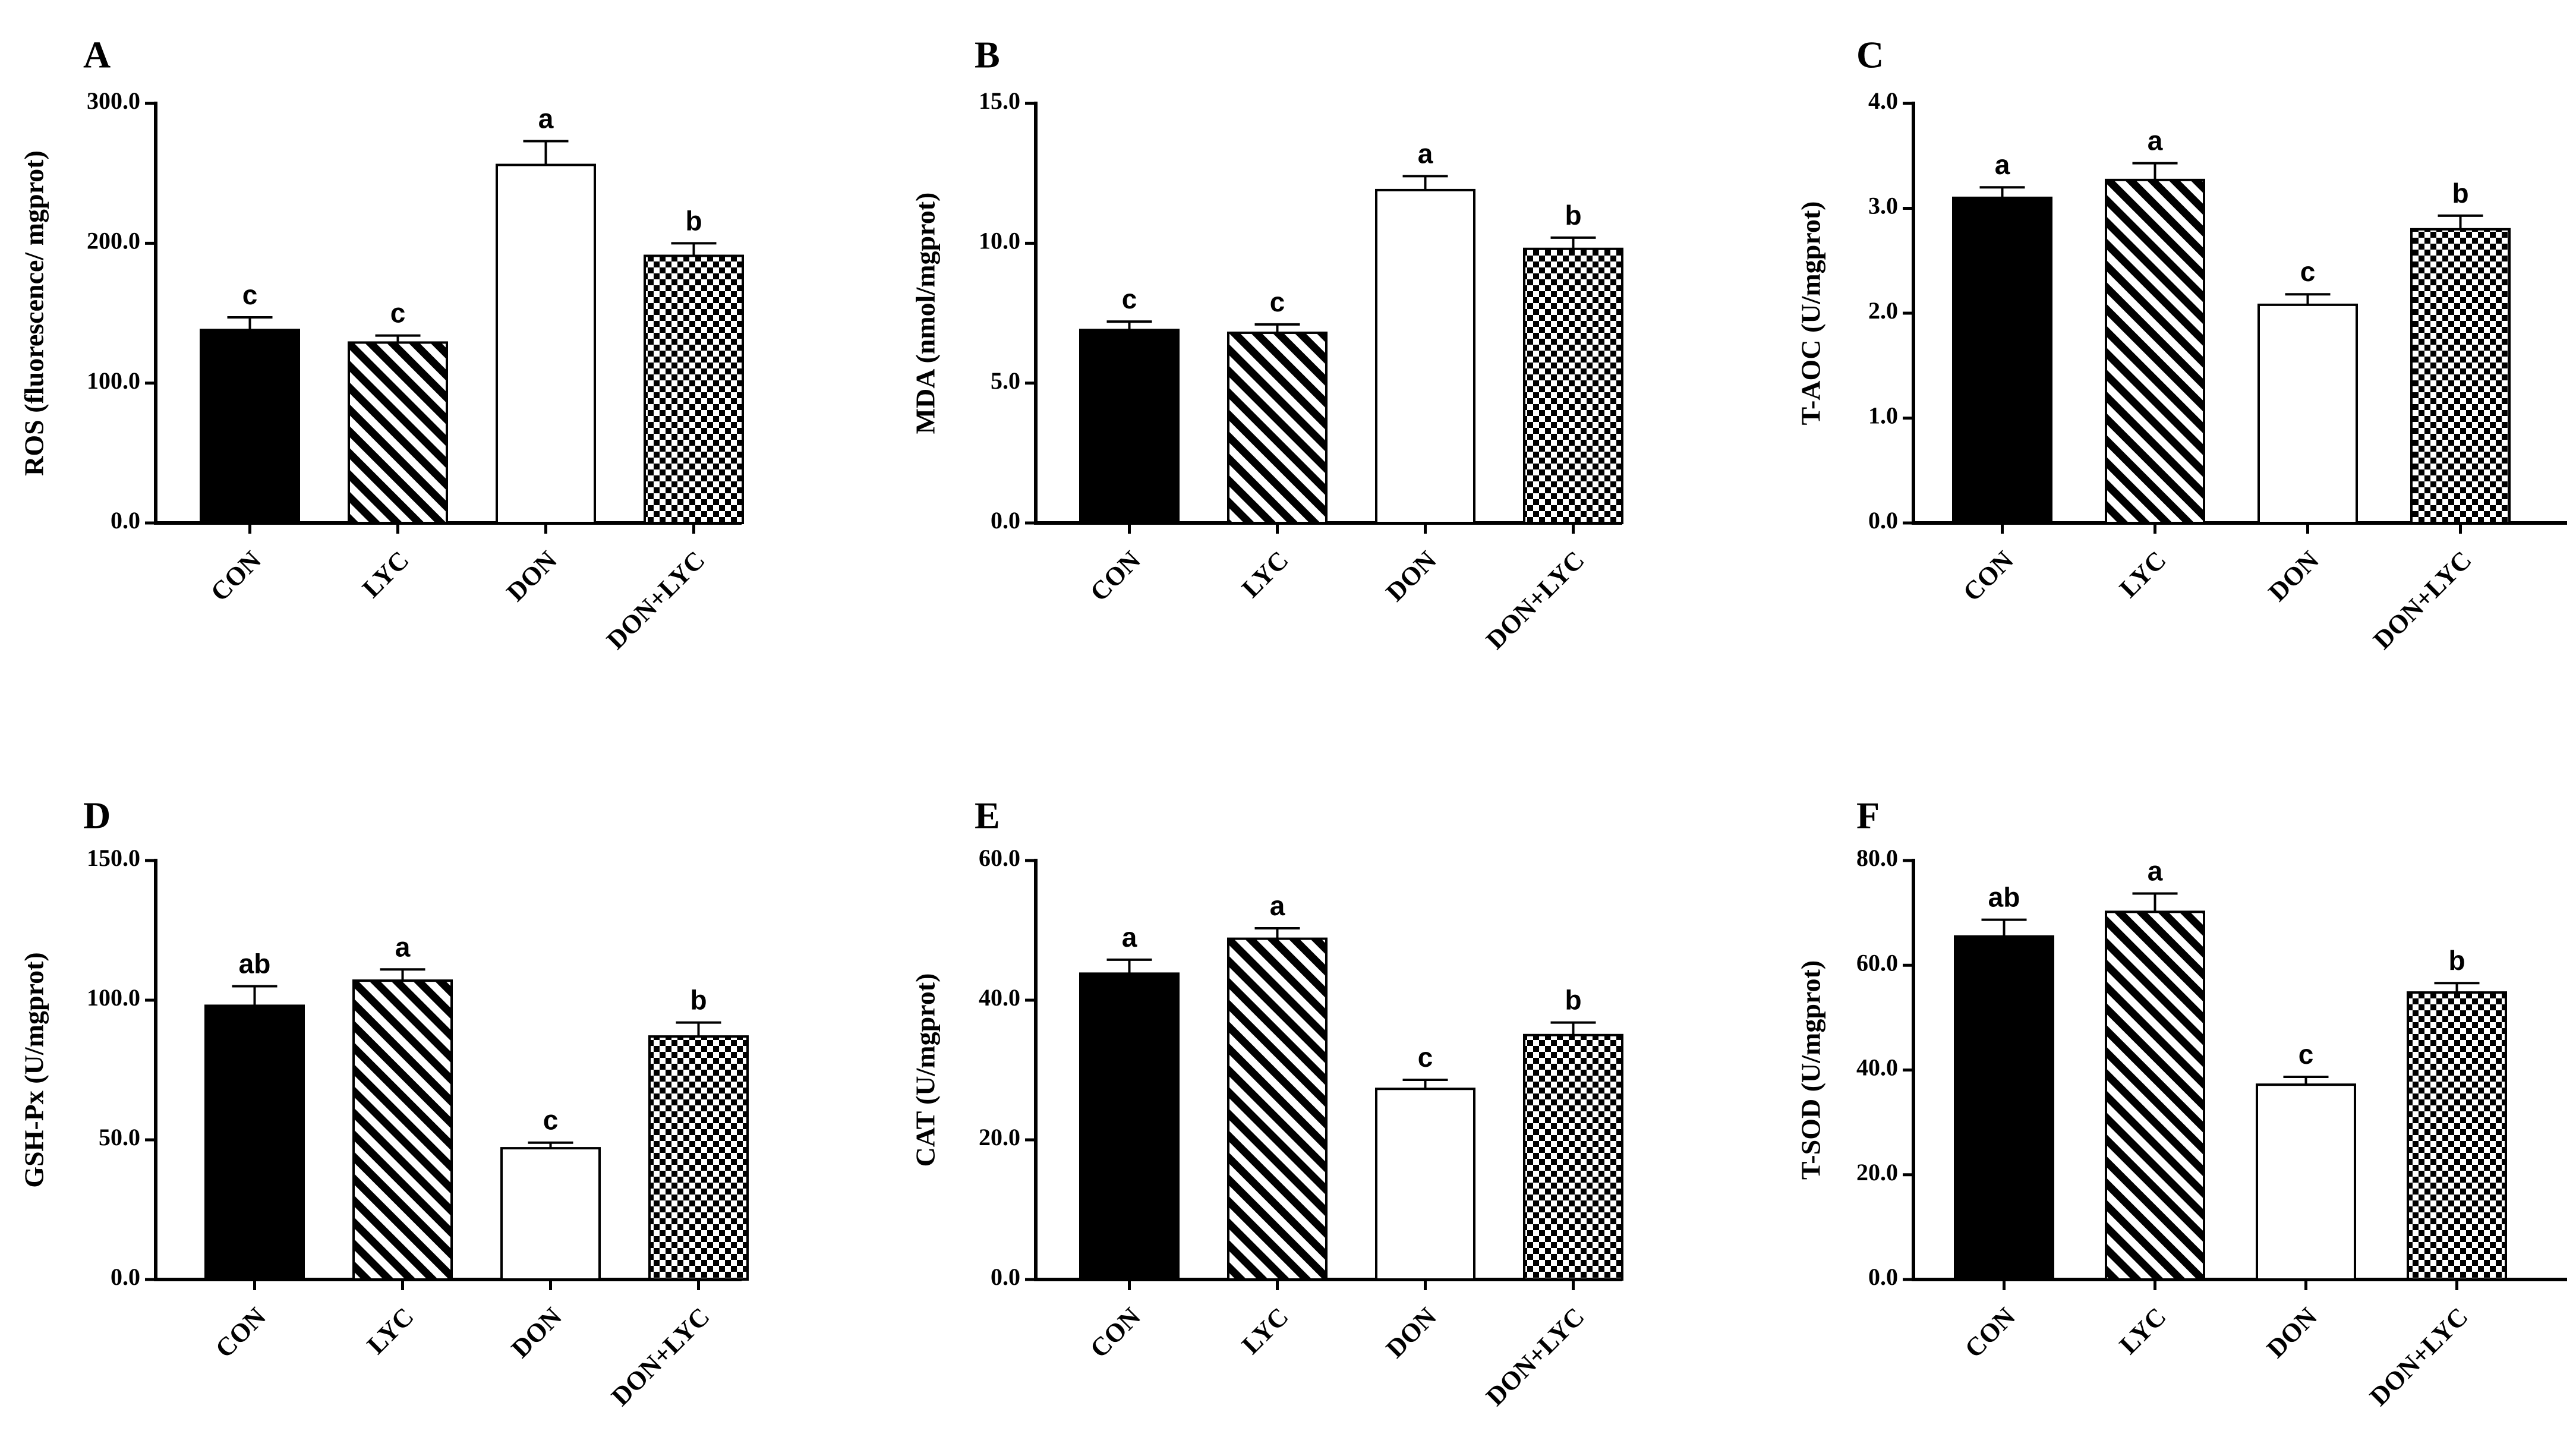 The width and height of the screenshot is (2576, 1456). What do you see at coordinates (1877, 857) in the screenshot?
I see `y-tick-label: 80.0` at bounding box center [1877, 857].